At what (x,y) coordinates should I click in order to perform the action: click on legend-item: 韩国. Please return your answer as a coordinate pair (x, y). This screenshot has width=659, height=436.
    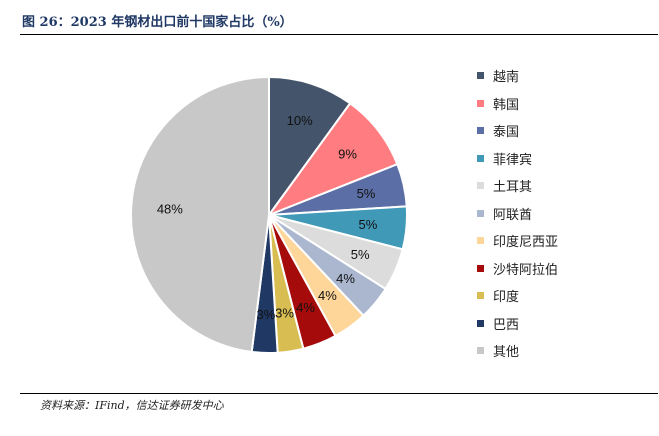
    Looking at the image, I should click on (517, 104).